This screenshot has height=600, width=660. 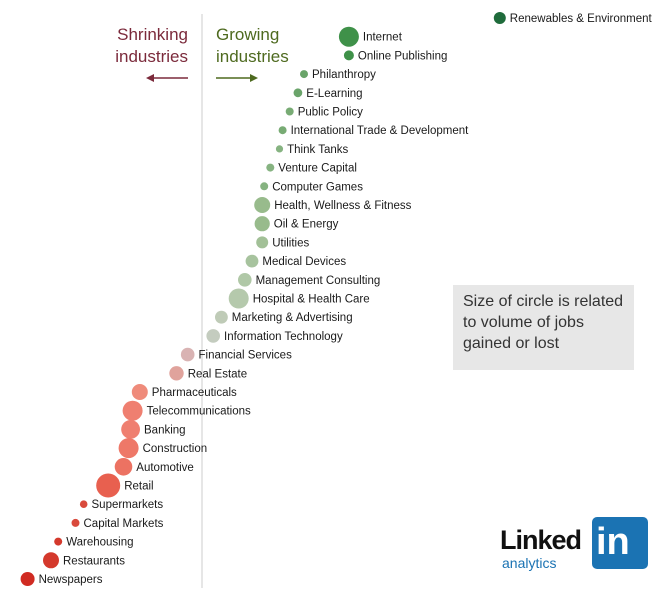 I want to click on point-telecommunications, so click(x=132, y=410).